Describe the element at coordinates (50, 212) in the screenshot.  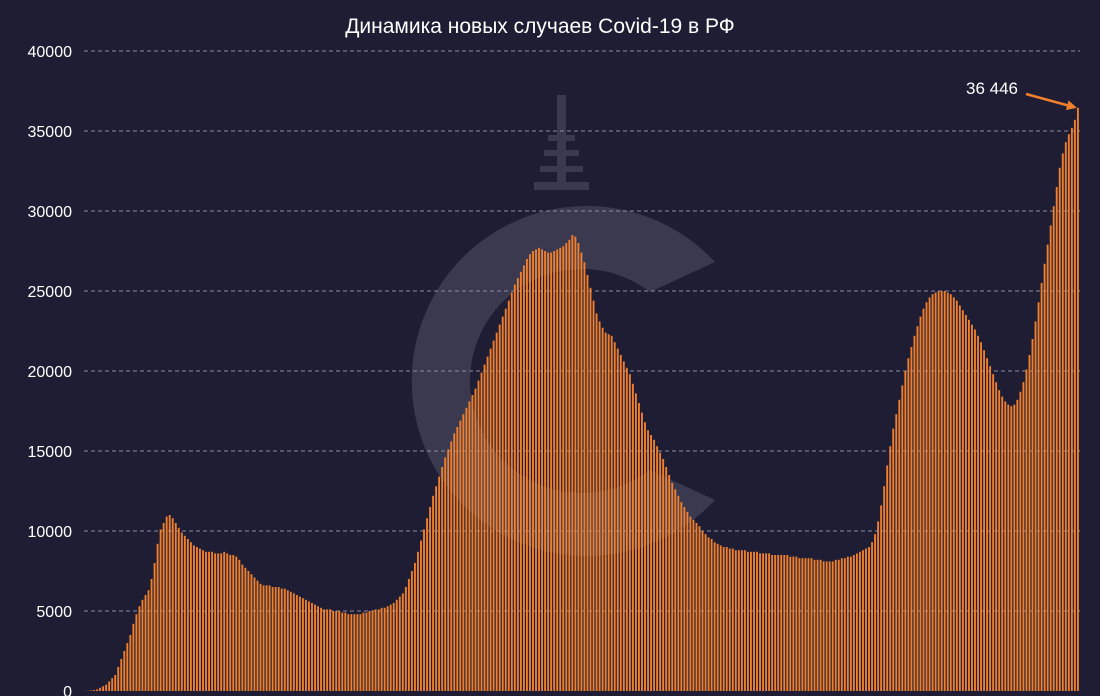
I see `y-tick-label: 30000` at that location.